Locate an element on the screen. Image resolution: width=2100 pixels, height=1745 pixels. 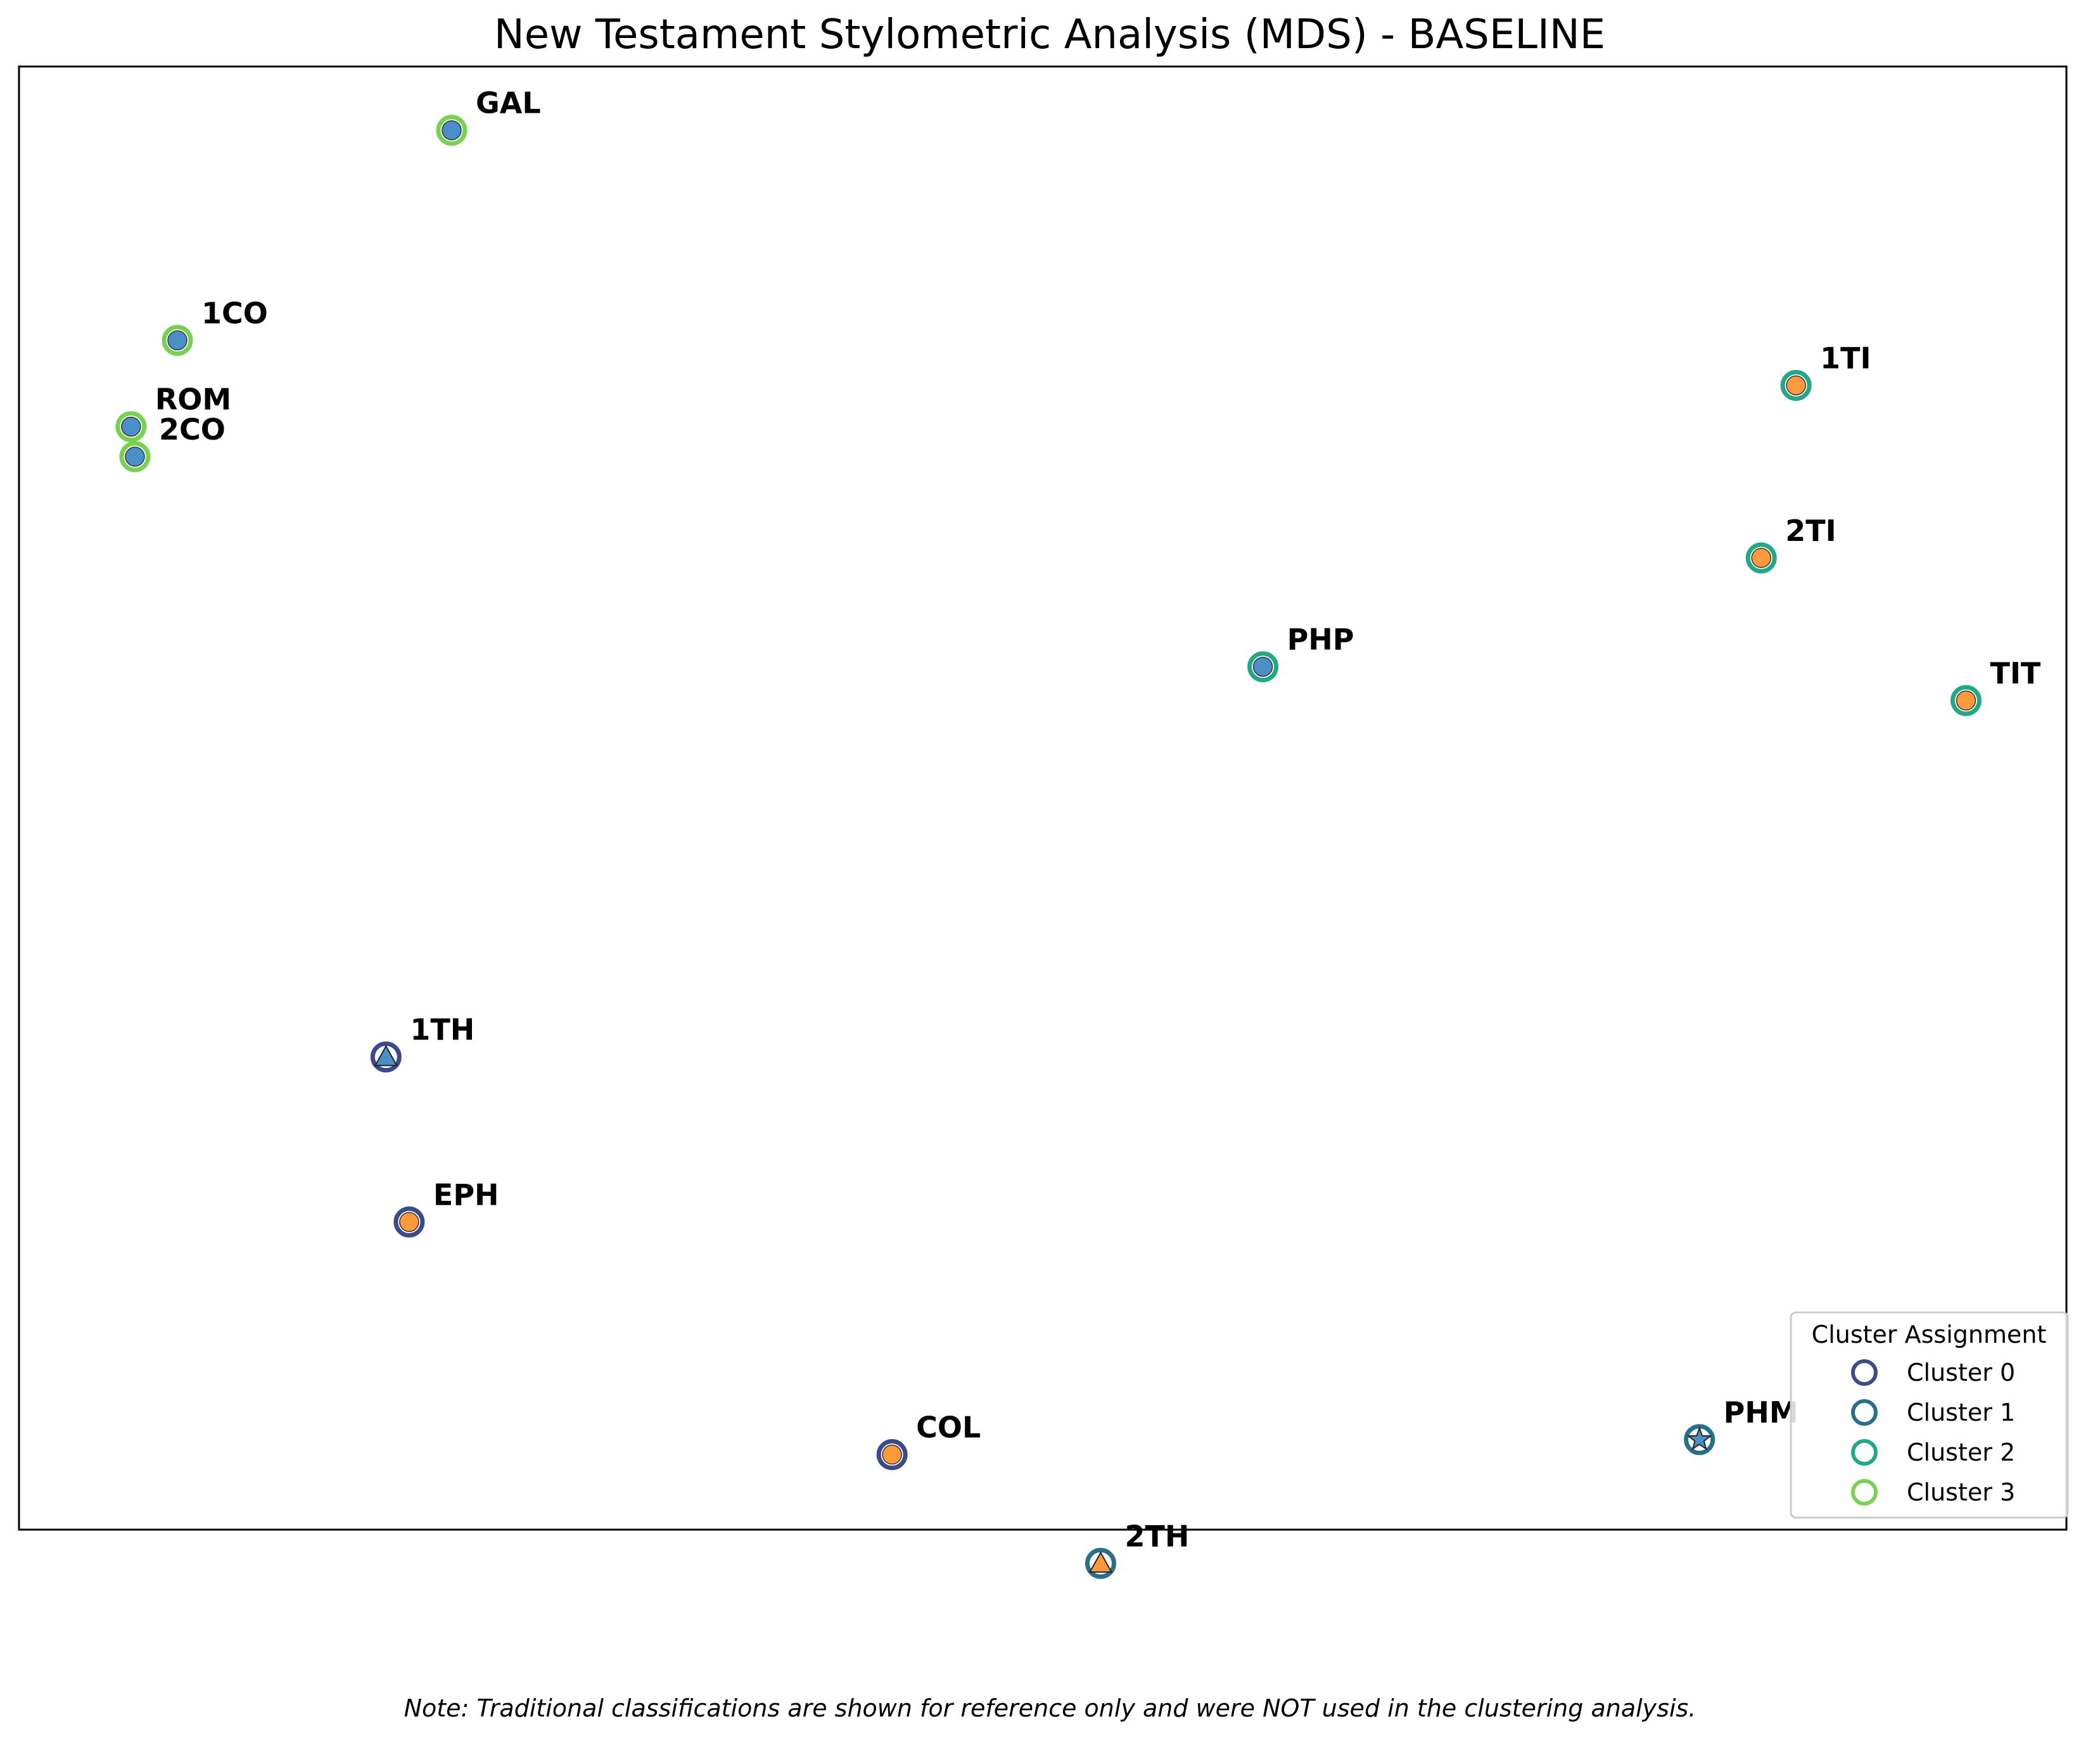
data-point-1ti: 1TI is located at coordinates (1825, 371).